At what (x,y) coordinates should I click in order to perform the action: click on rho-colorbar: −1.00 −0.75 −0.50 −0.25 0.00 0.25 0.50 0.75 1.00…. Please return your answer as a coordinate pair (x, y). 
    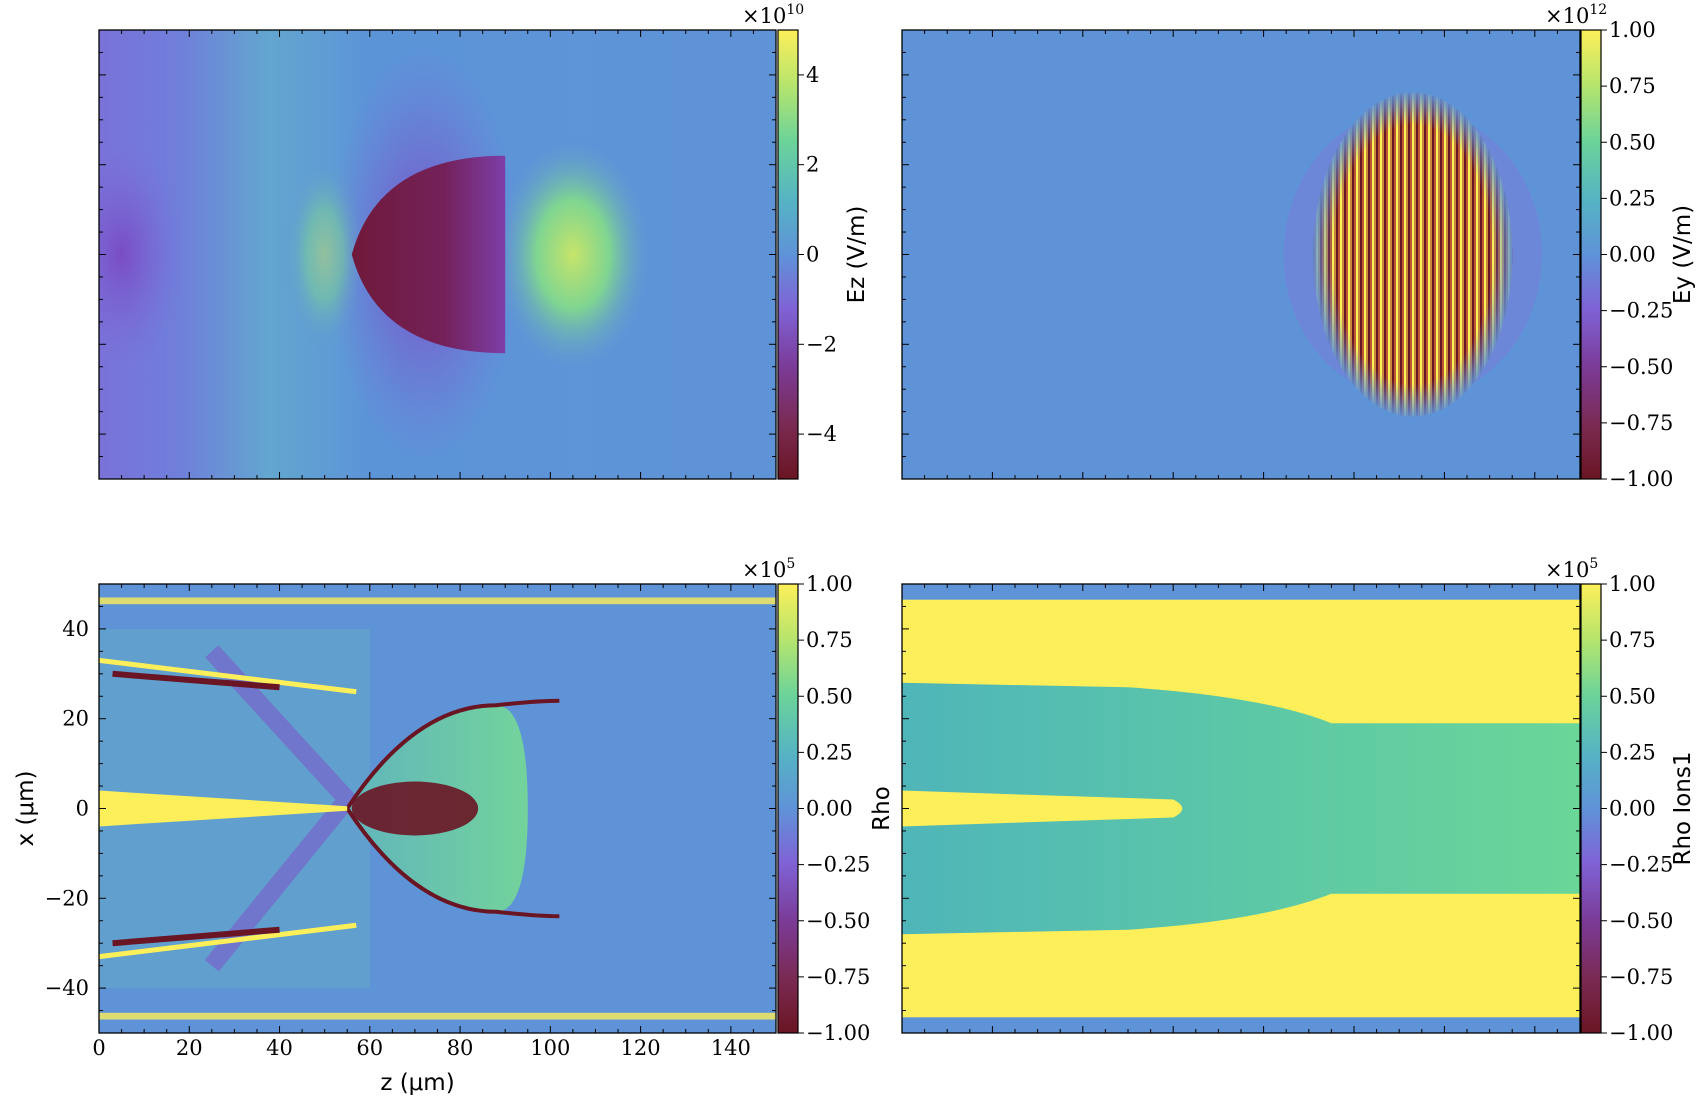
    Looking at the image, I should click on (818, 800).